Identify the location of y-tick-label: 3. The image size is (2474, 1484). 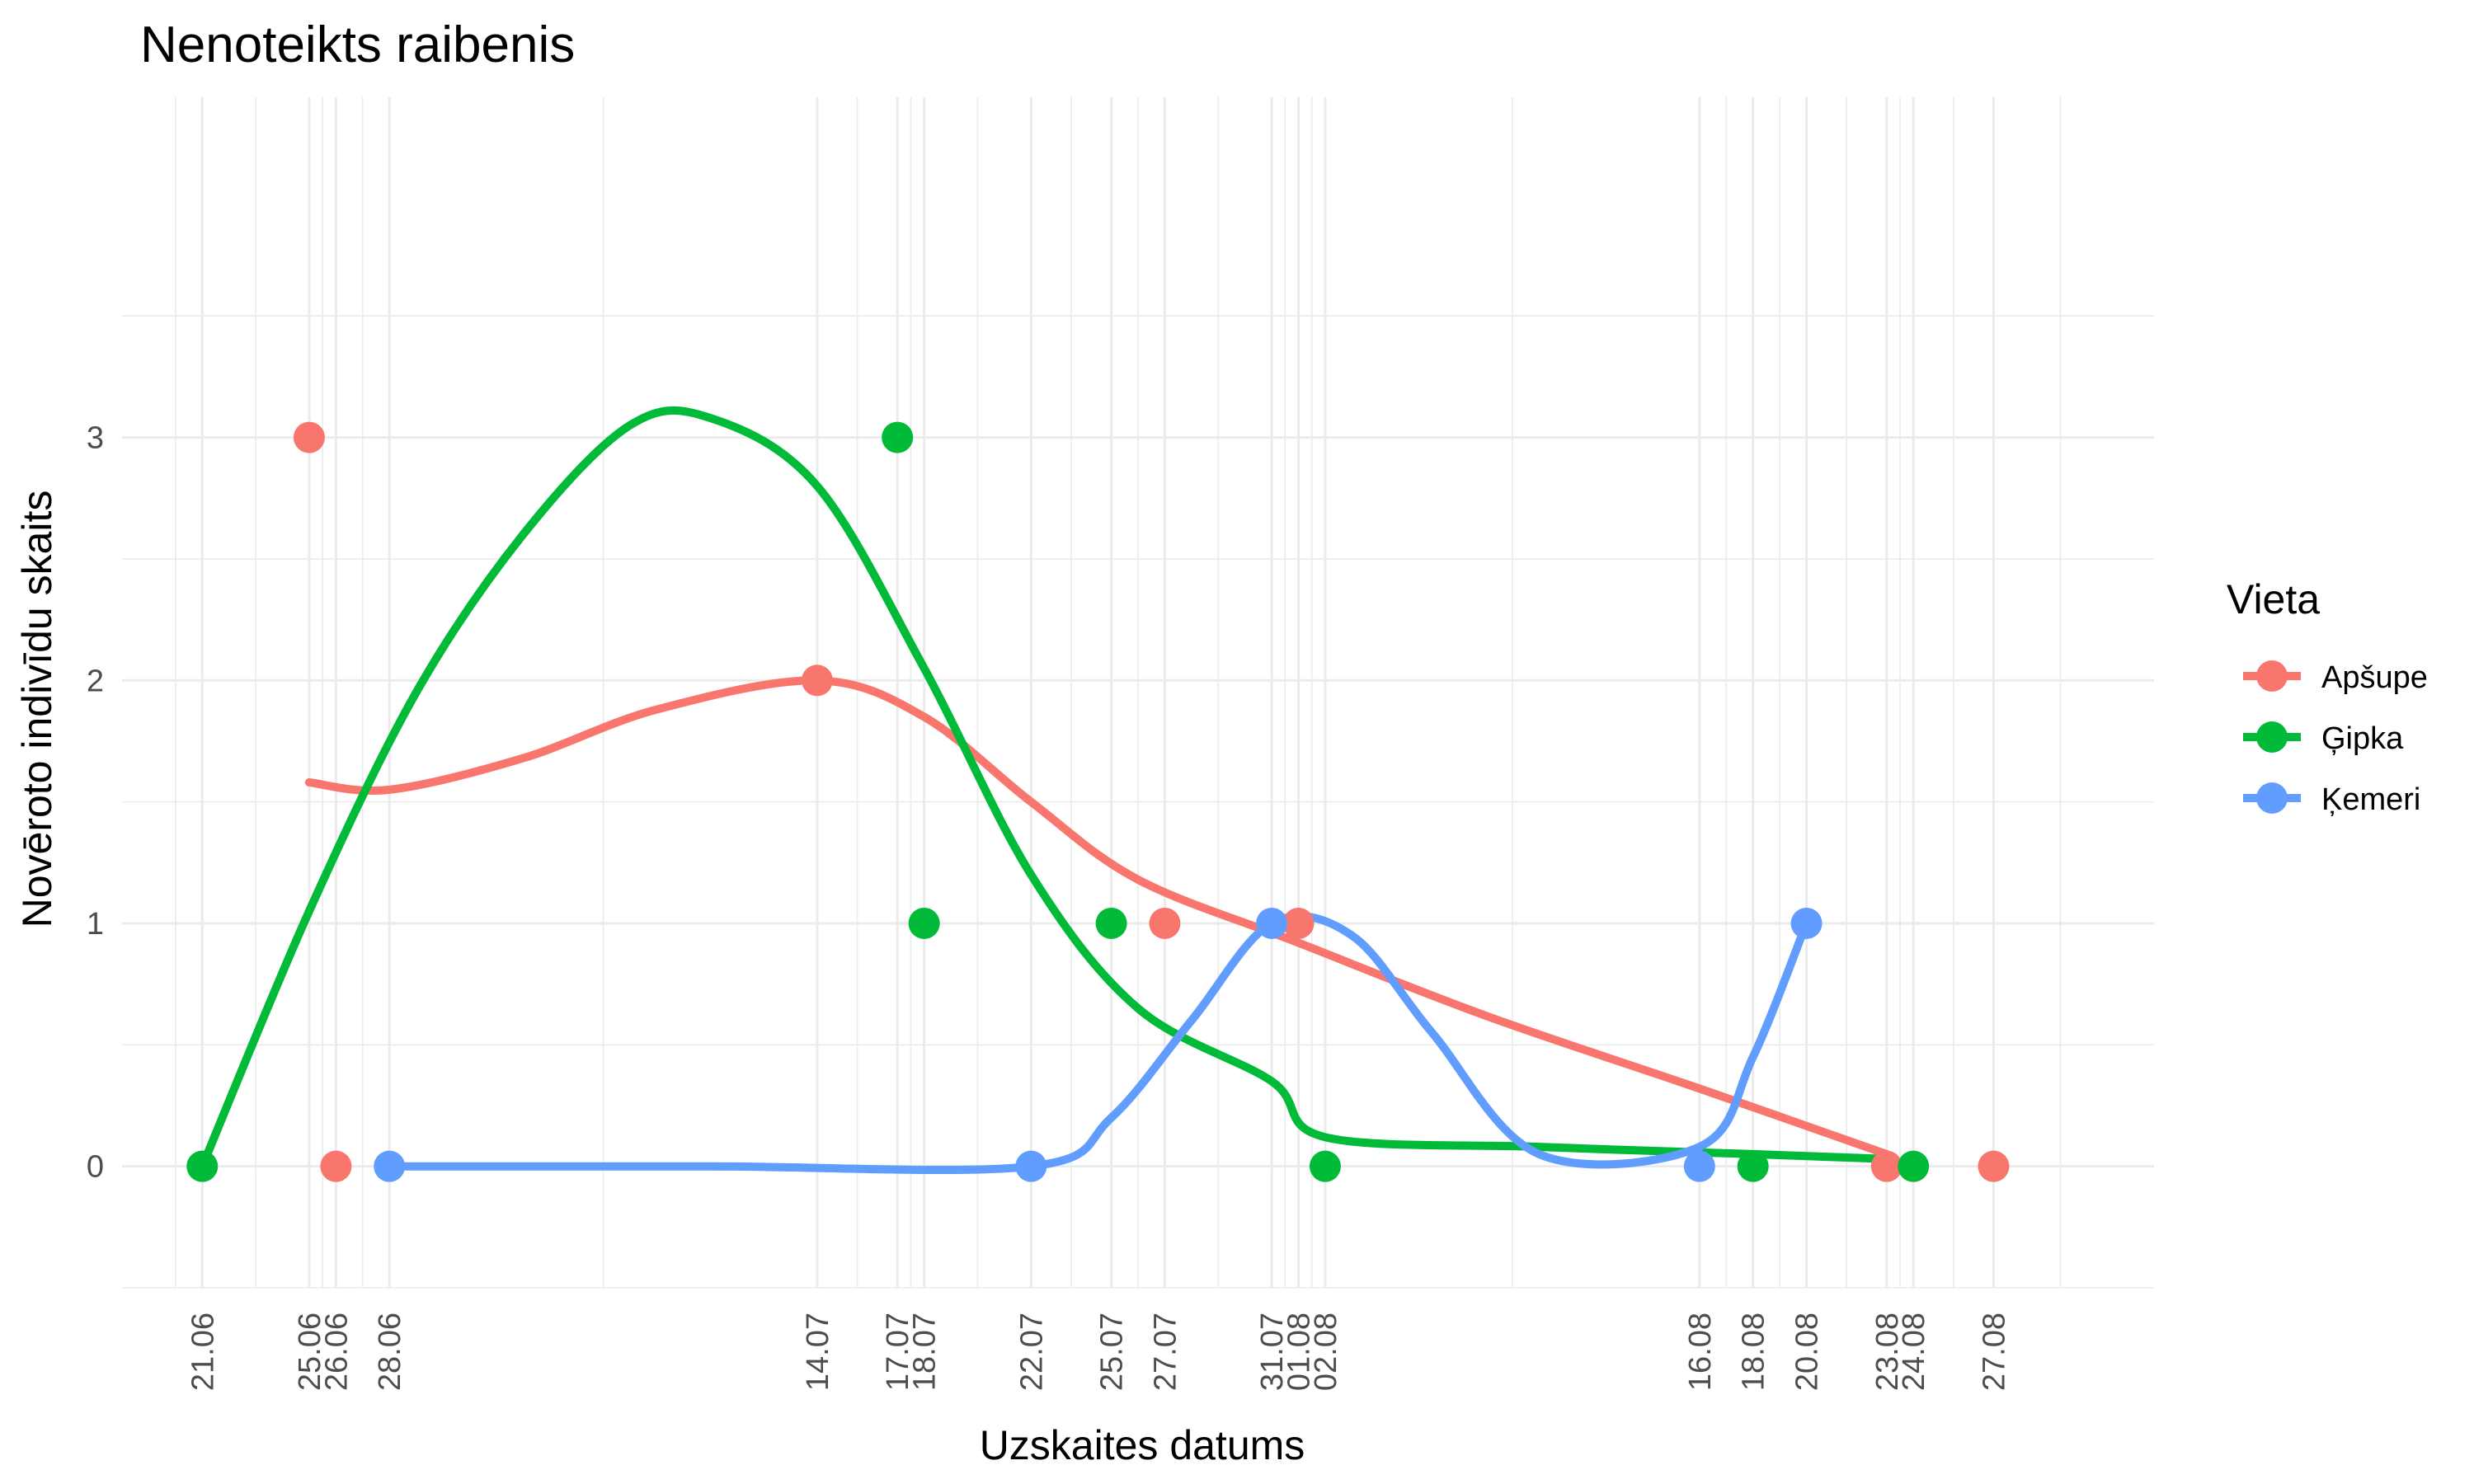
(95, 438).